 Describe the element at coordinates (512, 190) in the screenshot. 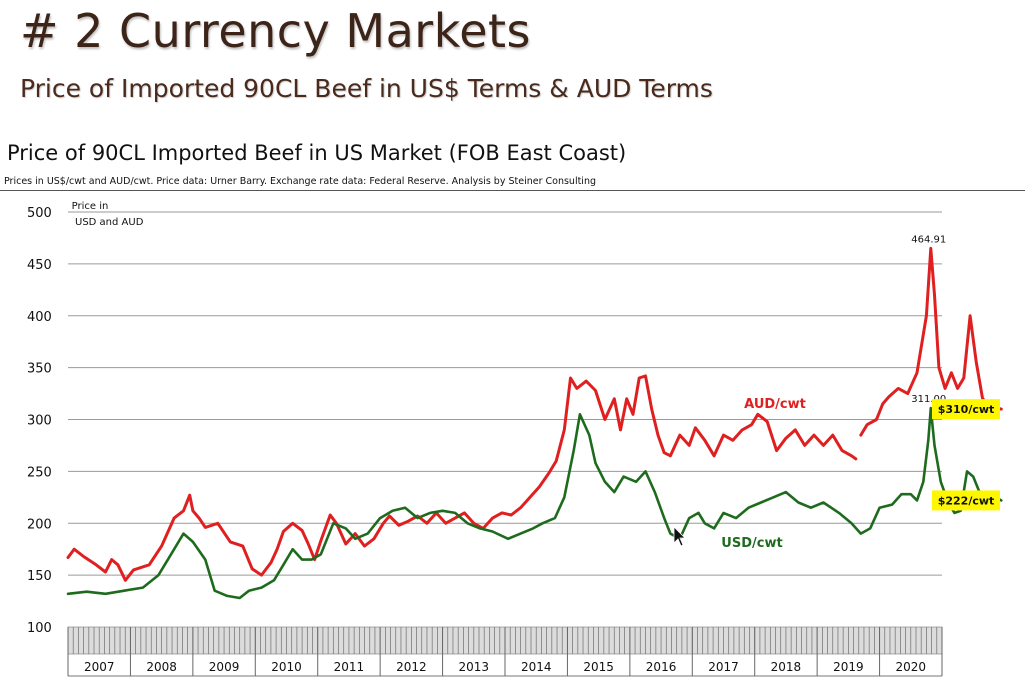

I see `source-note-divider` at that location.